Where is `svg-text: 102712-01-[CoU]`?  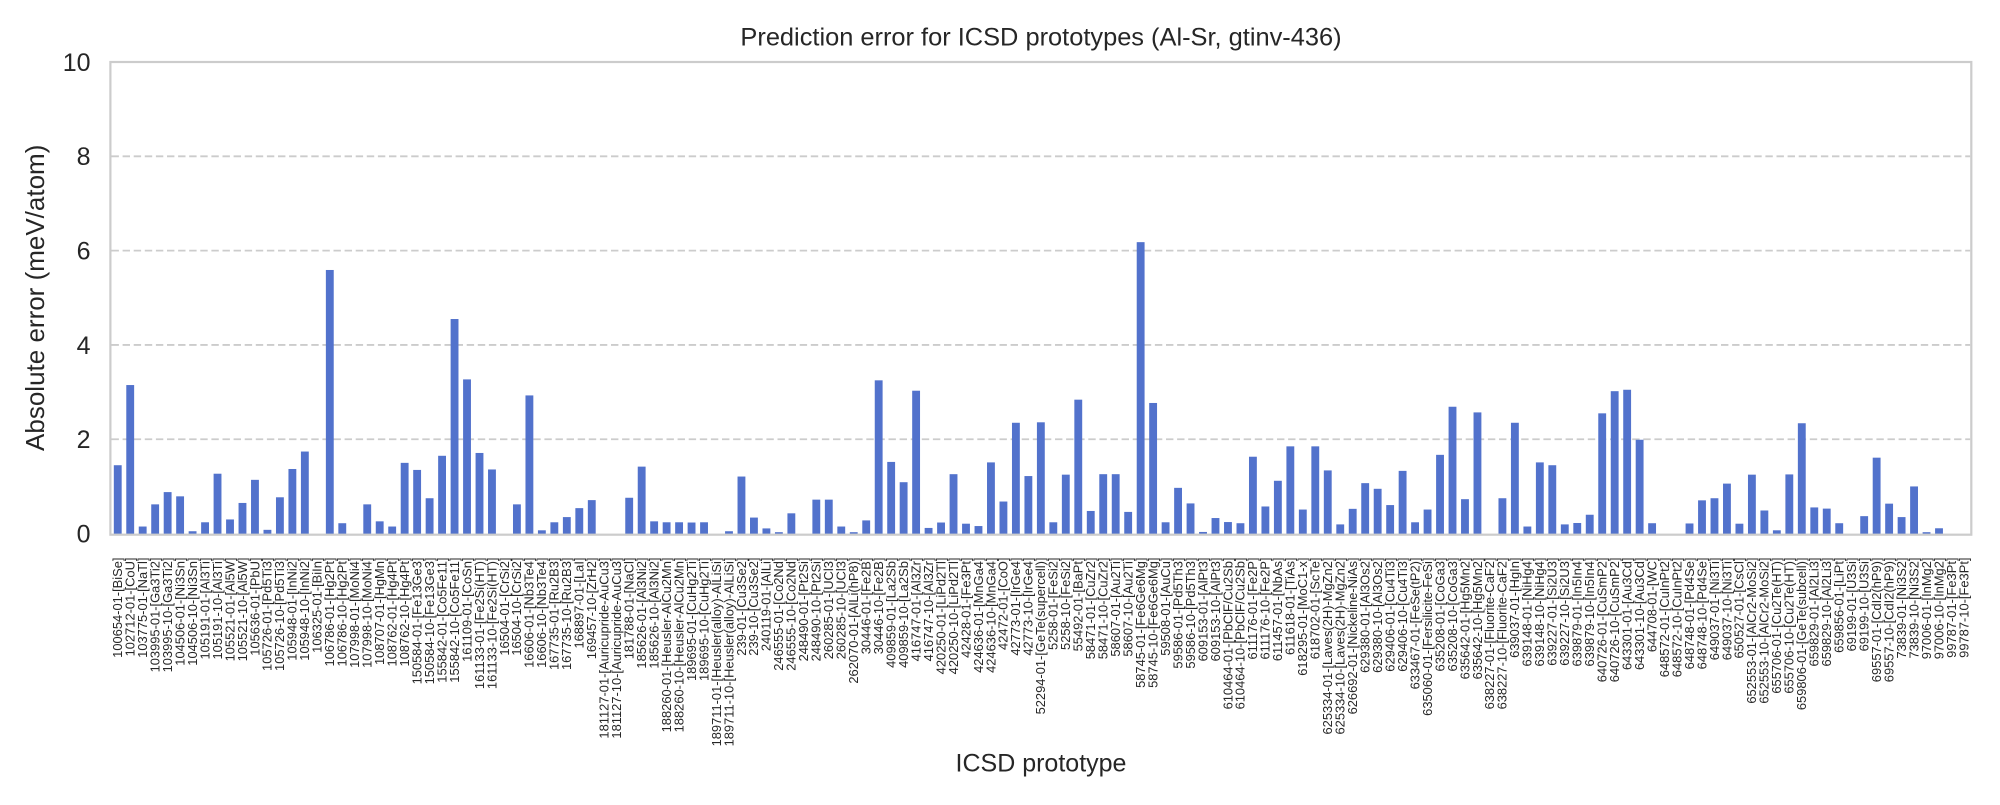
svg-text: 102712-01-[CoU] is located at coordinates (130, 607).